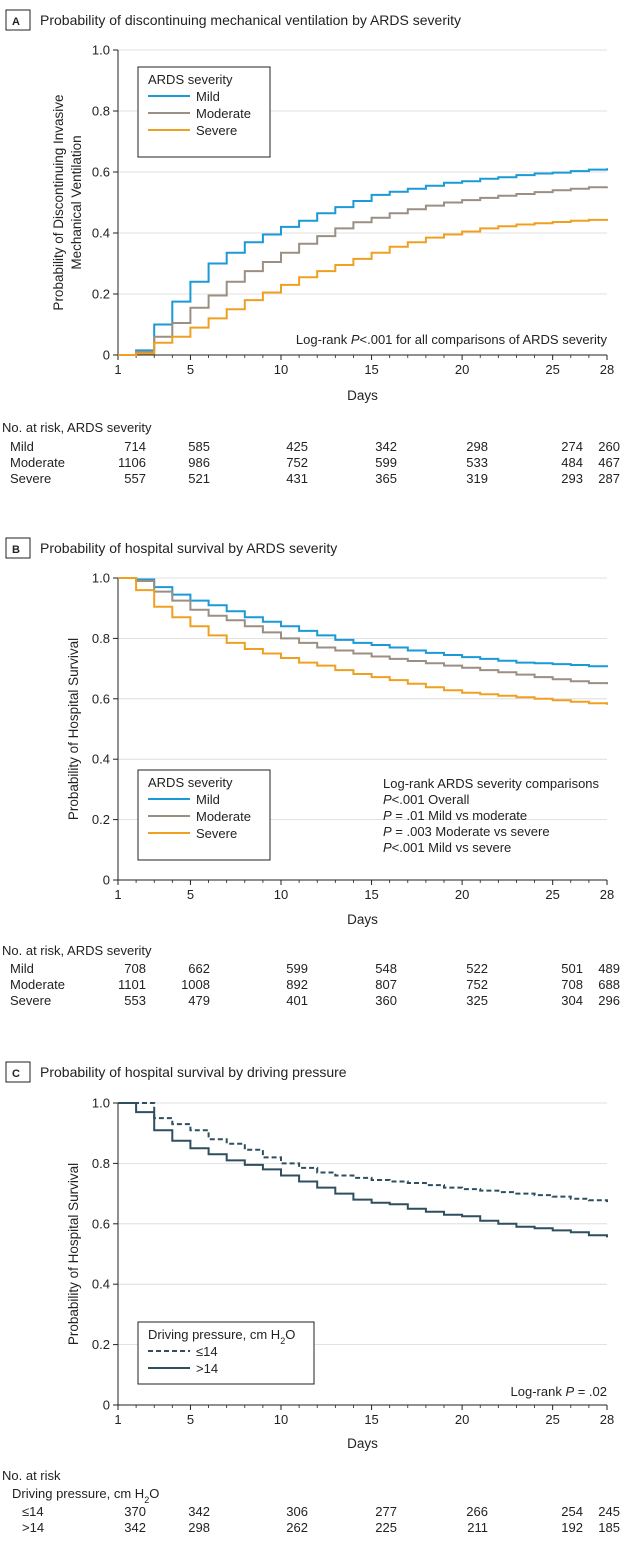 This screenshot has height=1548, width=630. What do you see at coordinates (30, 478) in the screenshot?
I see `risk-row-label: Severe` at bounding box center [30, 478].